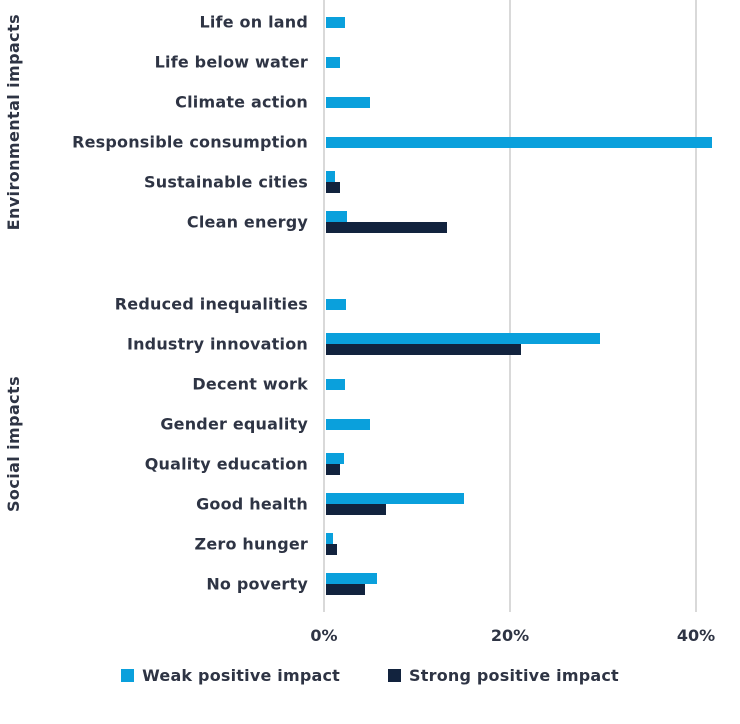 This screenshot has width=740, height=724. What do you see at coordinates (514, 675) in the screenshot?
I see `legend-label: Strong positive impact` at bounding box center [514, 675].